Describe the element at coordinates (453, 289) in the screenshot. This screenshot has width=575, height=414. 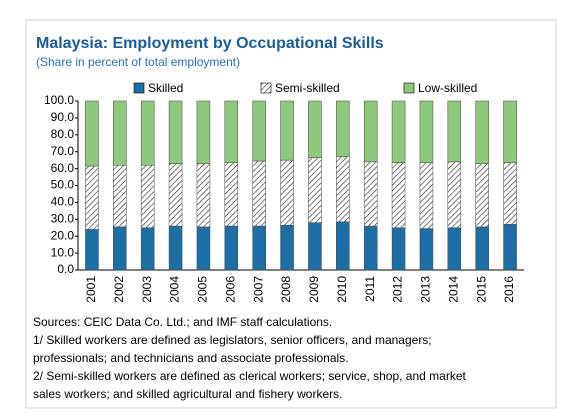
I see `x-tick-label: 2014` at that location.